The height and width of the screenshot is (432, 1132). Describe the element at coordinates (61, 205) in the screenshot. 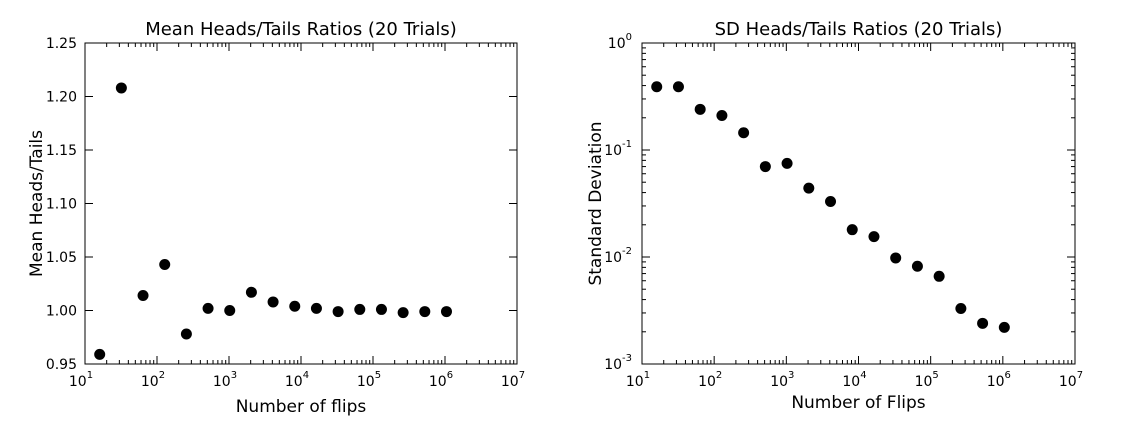

I see `y-tick-label: 1.10` at that location.